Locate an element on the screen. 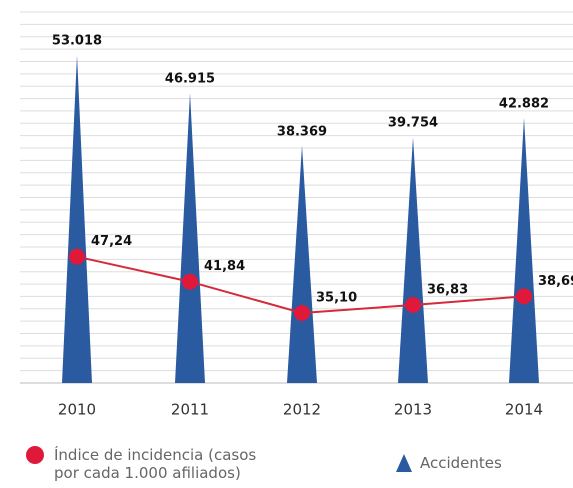  value-label: 47,24 is located at coordinates (111, 241).